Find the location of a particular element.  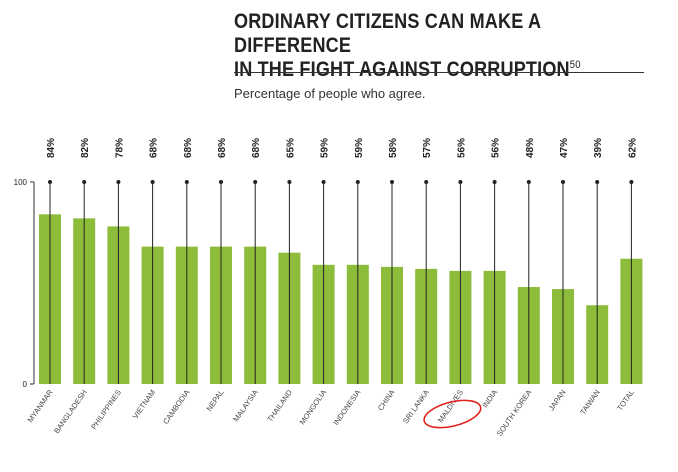

stem-dot-mongolia is located at coordinates (323, 182).